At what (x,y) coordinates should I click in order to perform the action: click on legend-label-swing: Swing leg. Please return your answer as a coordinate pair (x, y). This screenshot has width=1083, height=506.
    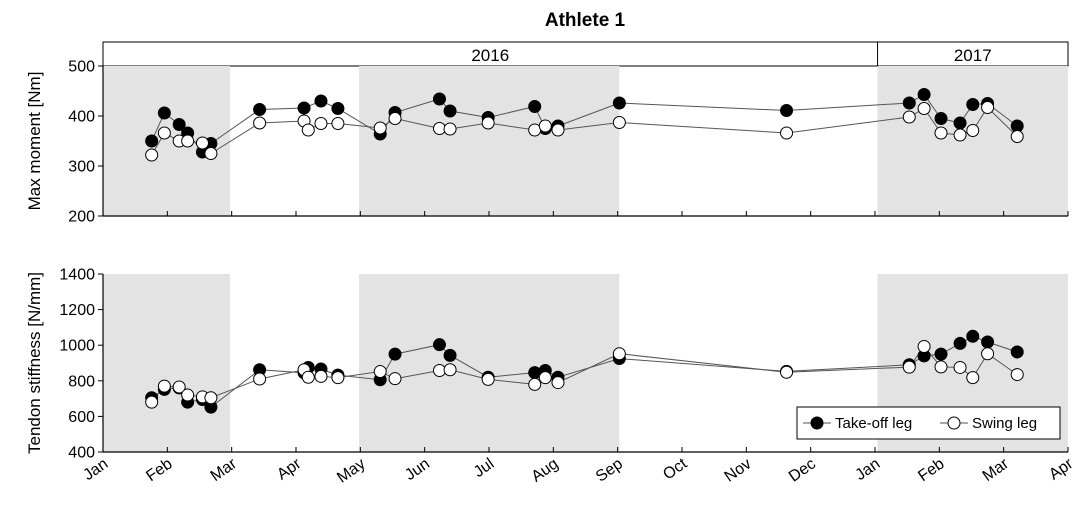
    Looking at the image, I should click on (1004, 423).